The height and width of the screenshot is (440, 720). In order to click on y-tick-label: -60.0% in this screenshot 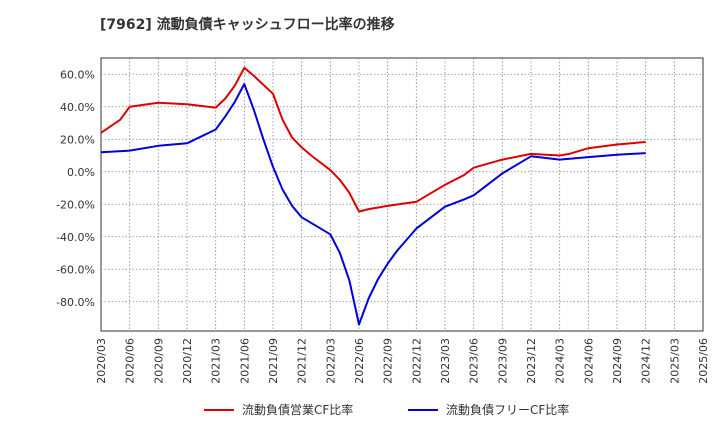, I will do `click(75, 269)`.